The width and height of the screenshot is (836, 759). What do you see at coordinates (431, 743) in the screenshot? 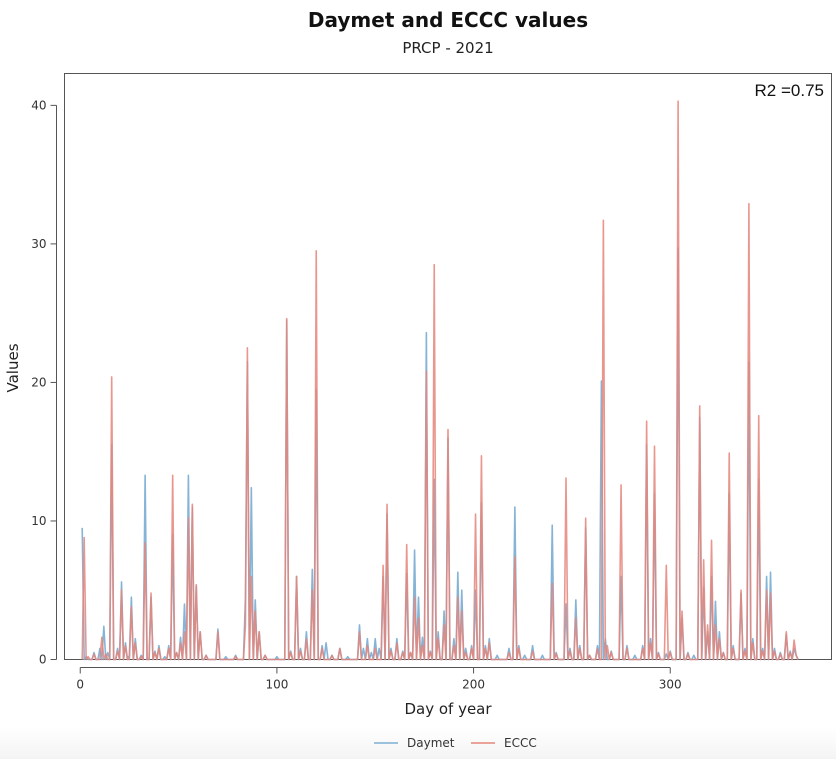
I see `legend-label-daymet: Daymet` at bounding box center [431, 743].